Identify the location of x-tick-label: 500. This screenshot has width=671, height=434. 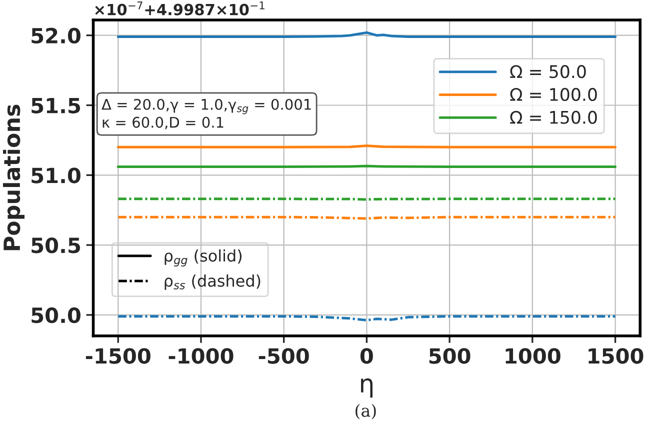
(449, 356).